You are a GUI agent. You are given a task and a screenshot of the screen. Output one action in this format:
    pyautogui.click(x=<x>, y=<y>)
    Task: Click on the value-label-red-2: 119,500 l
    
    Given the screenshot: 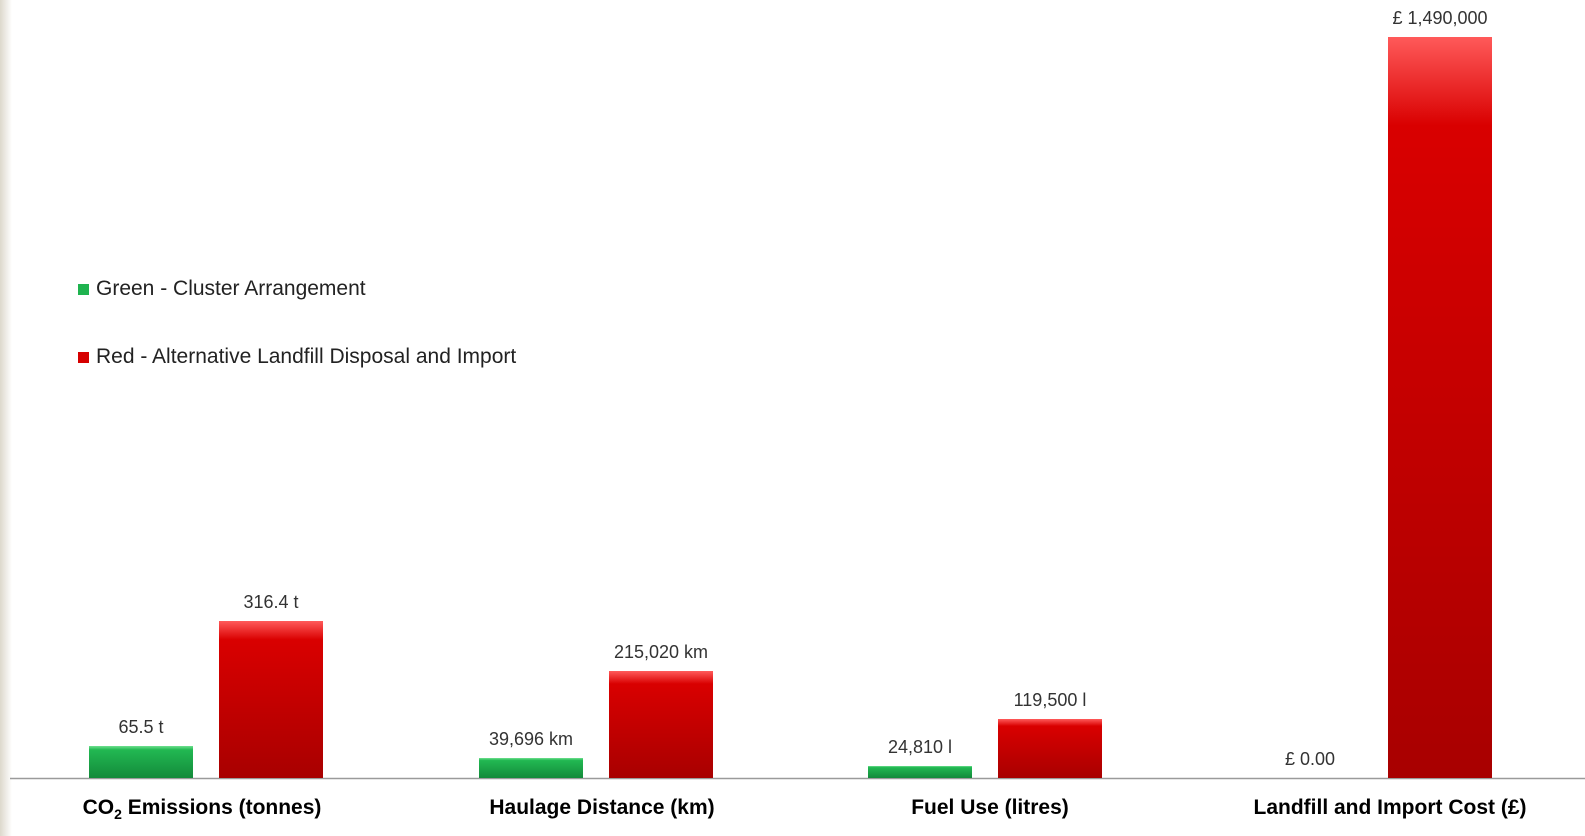 What is the action you would take?
    pyautogui.click(x=1050, y=700)
    